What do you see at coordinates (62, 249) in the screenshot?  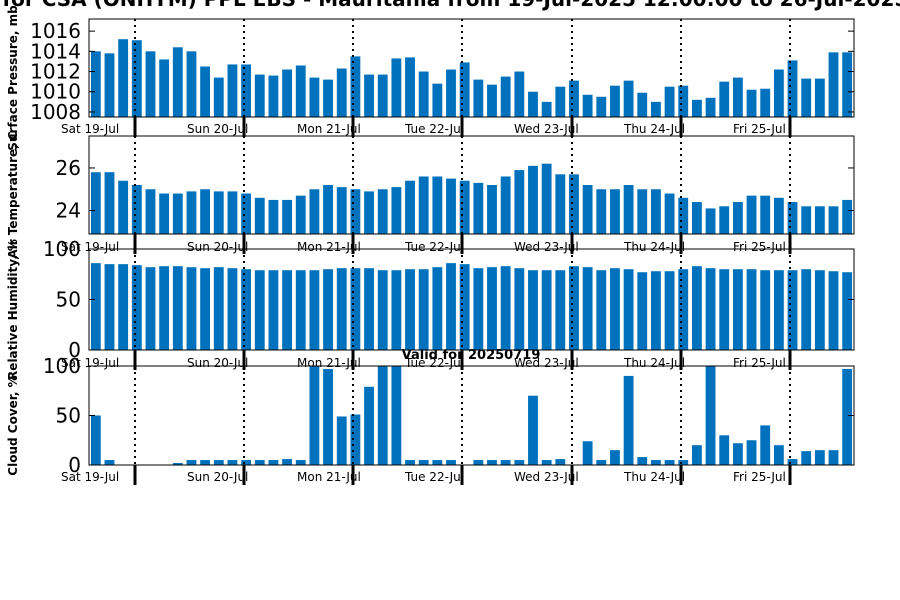 I see `y-tick-label: 100` at bounding box center [62, 249].